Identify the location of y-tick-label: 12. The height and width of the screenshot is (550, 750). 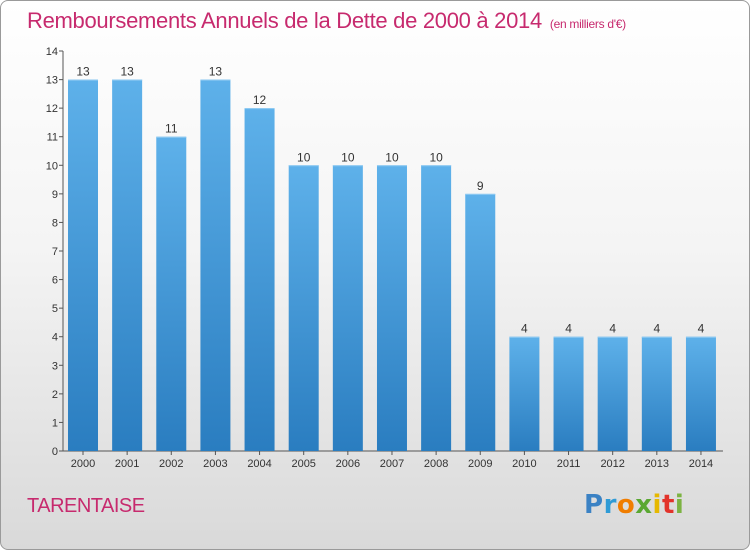
(52, 109).